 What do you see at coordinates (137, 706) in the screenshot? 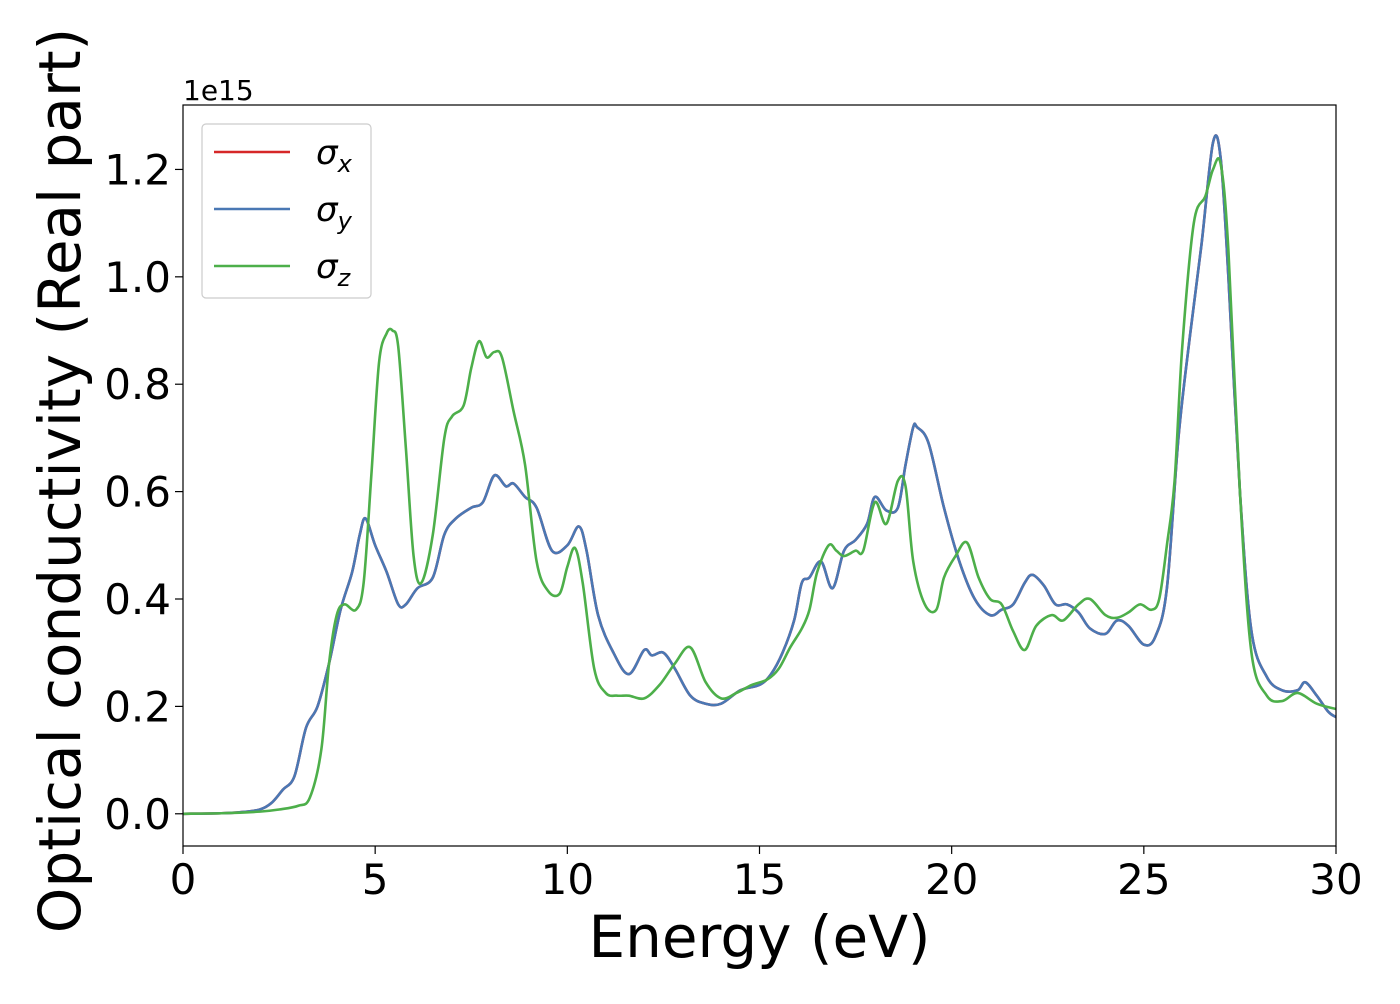
I see `y-tick-label: 0.2` at bounding box center [137, 706].